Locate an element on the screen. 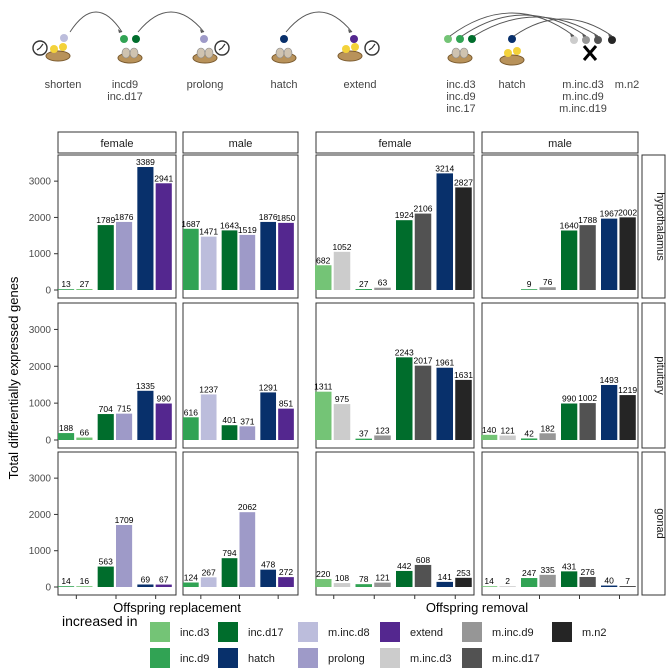  bar-value-label: 608 is located at coordinates (423, 560).